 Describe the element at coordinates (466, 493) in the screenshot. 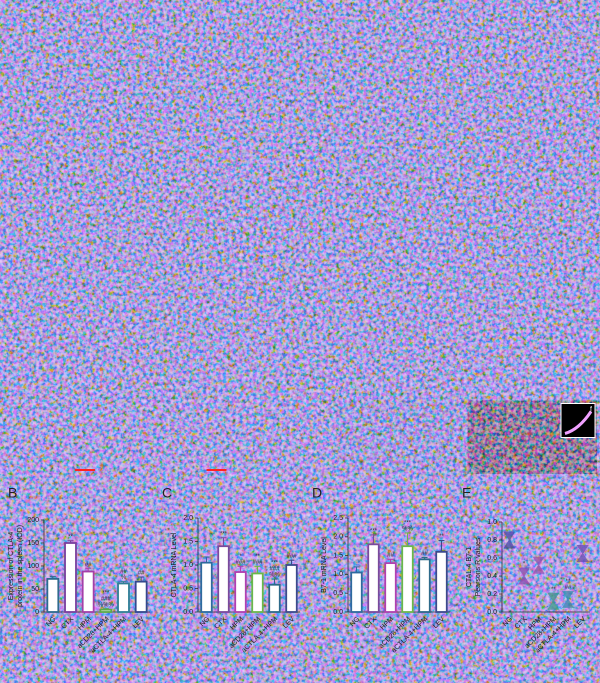

I see `panel-label: E` at that location.